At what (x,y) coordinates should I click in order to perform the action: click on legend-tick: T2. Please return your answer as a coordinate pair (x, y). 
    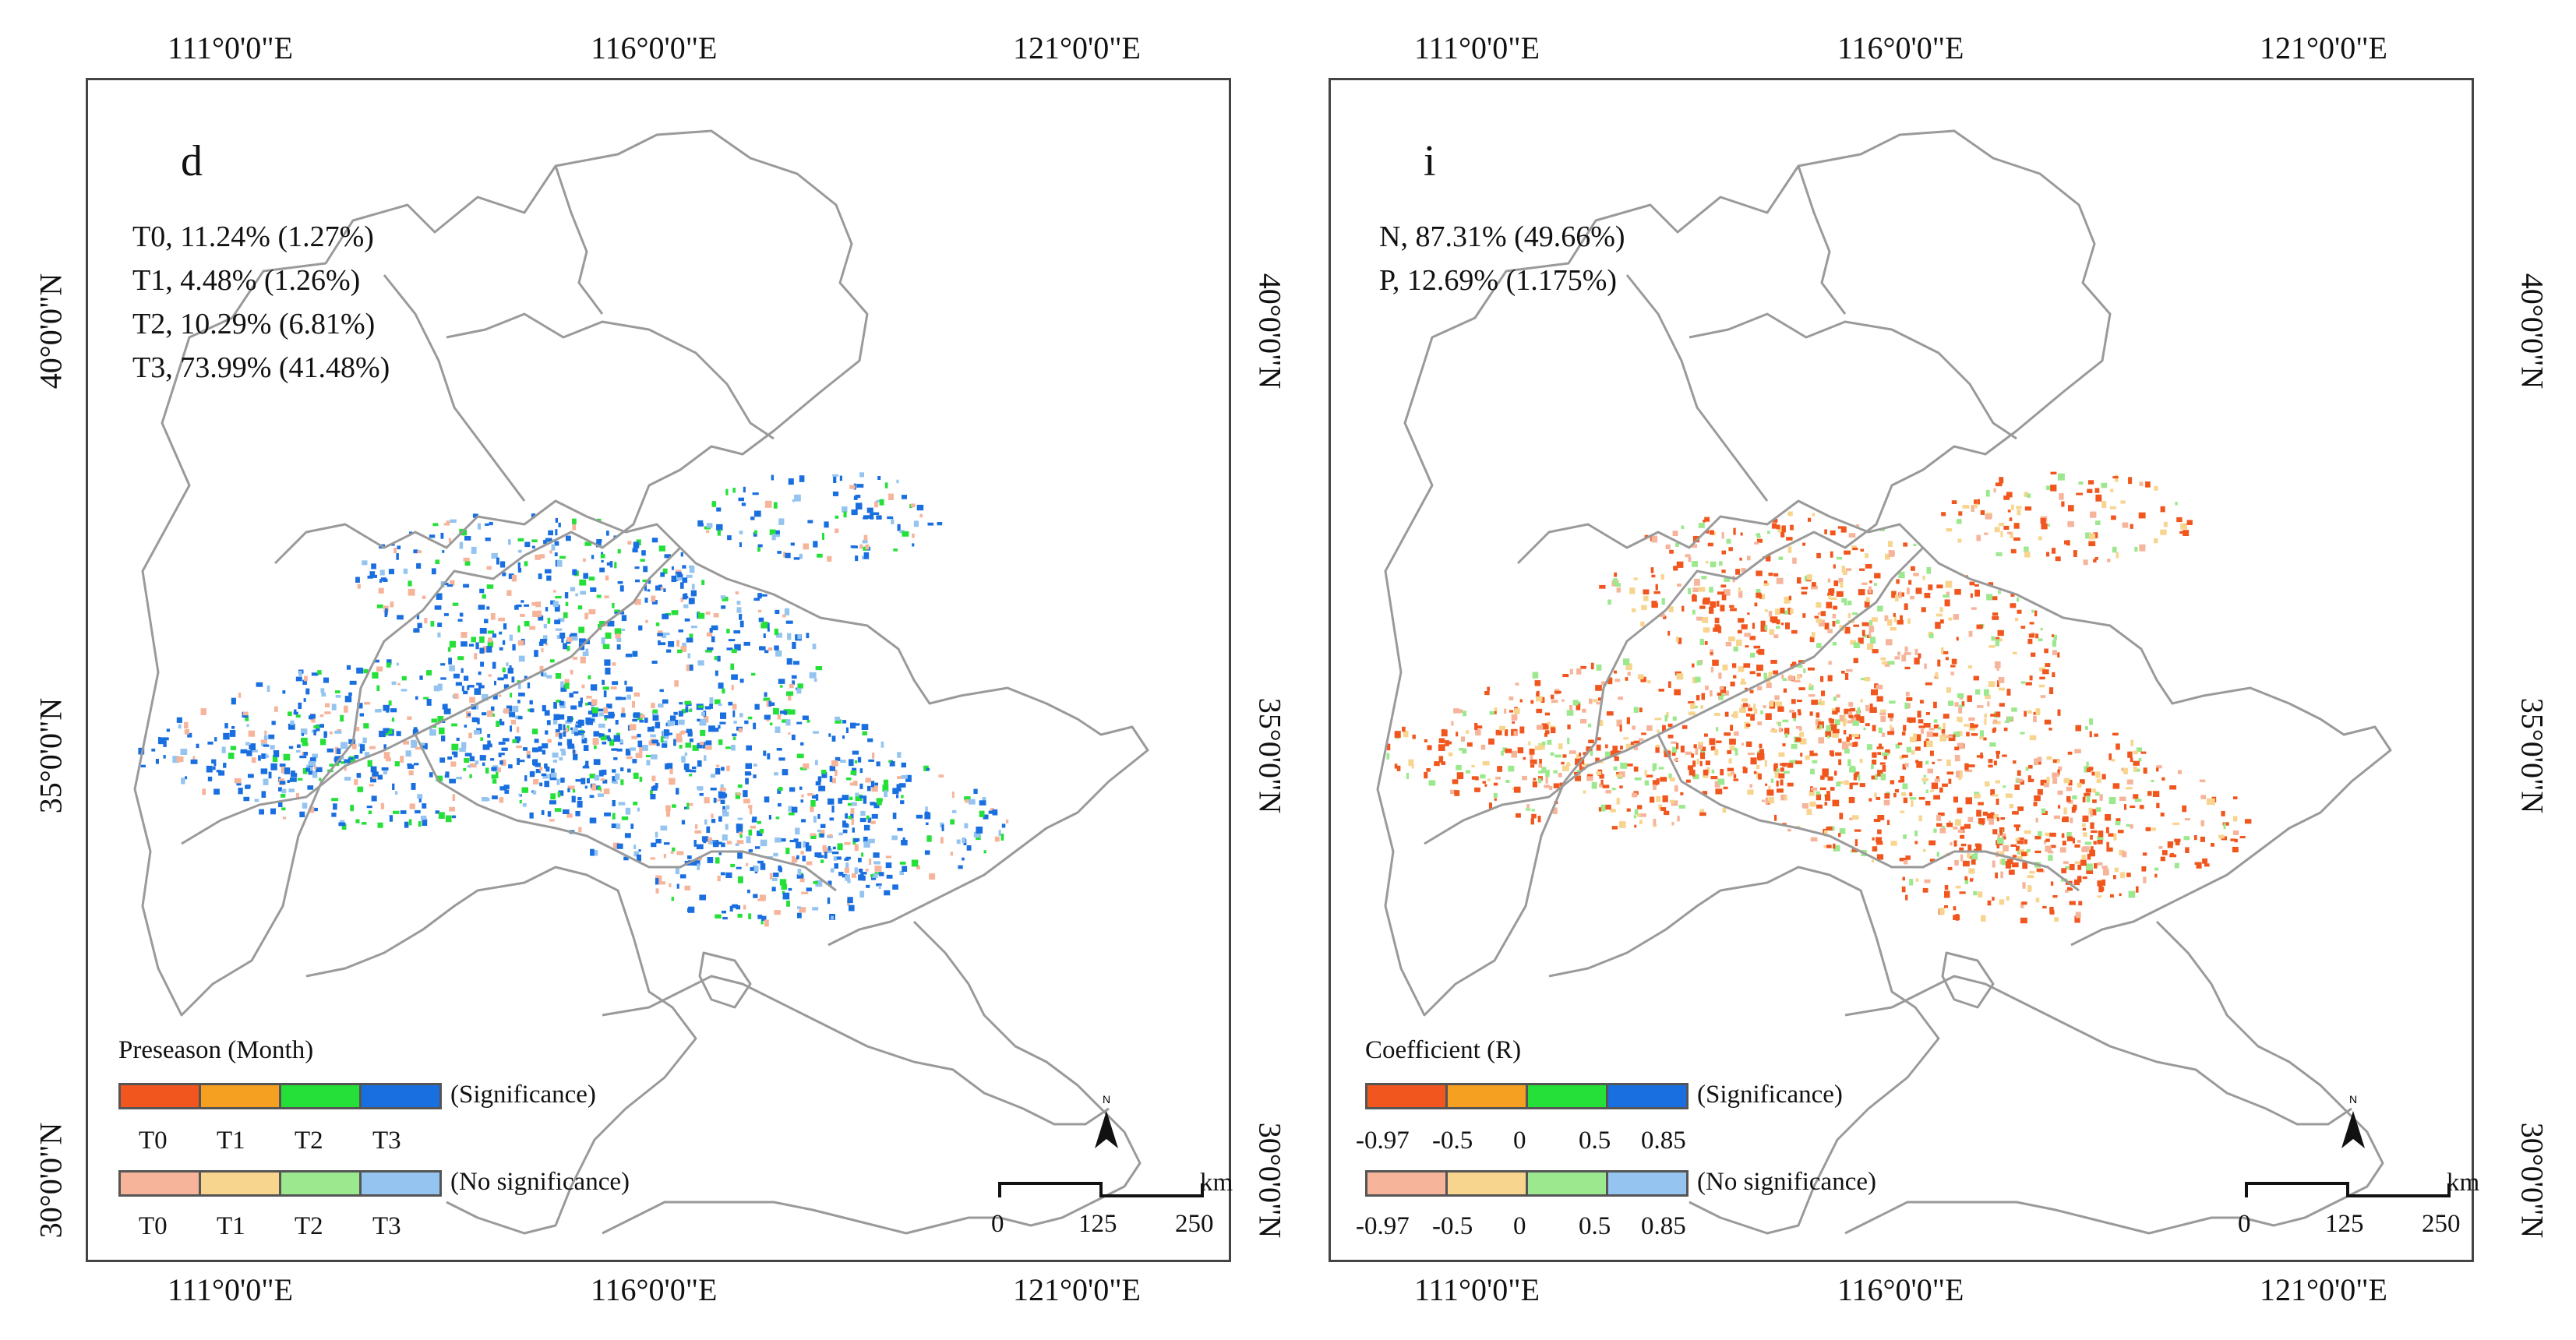
    Looking at the image, I should click on (309, 1141).